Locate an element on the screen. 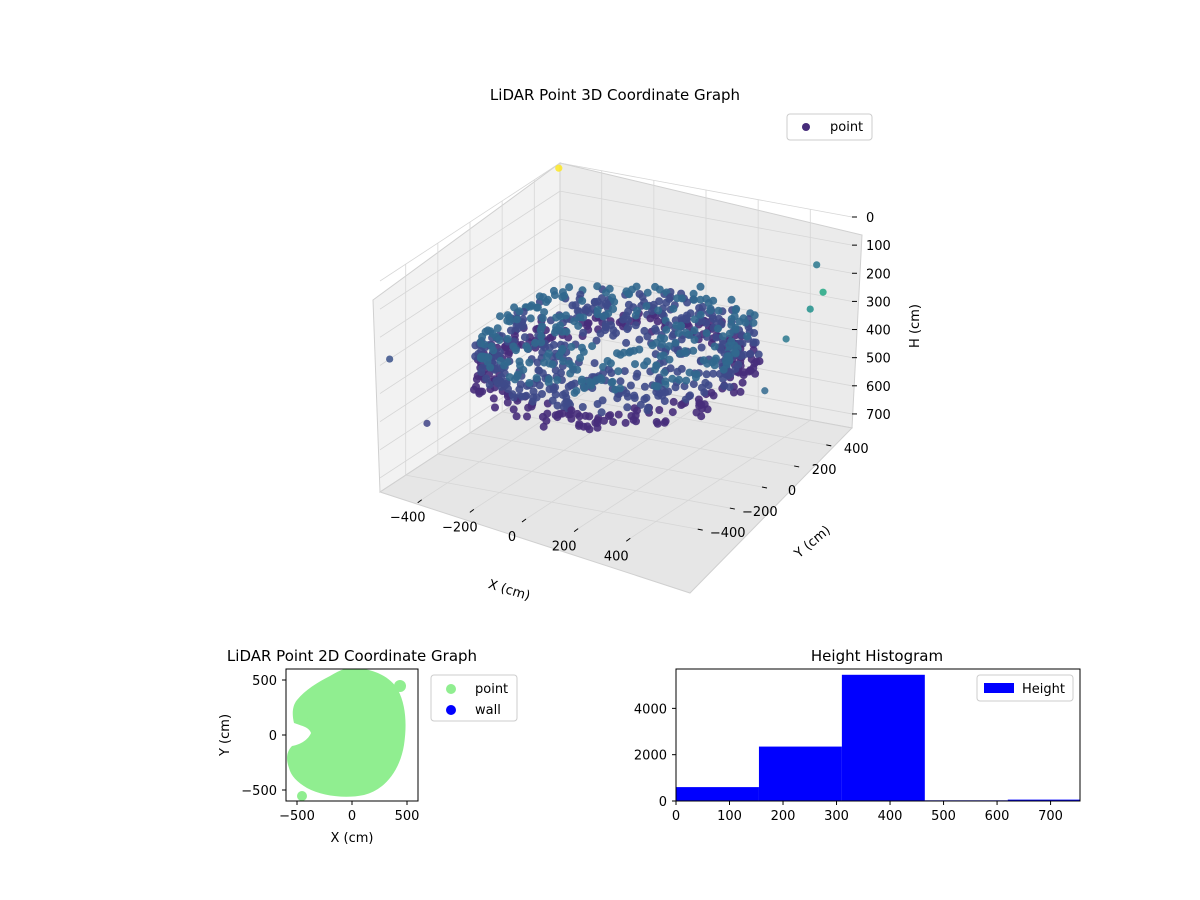 The image size is (1200, 900). histogram-ticks: 0 100 200 300 400 500 600 700 0 2000 4000 is located at coordinates (848, 763).